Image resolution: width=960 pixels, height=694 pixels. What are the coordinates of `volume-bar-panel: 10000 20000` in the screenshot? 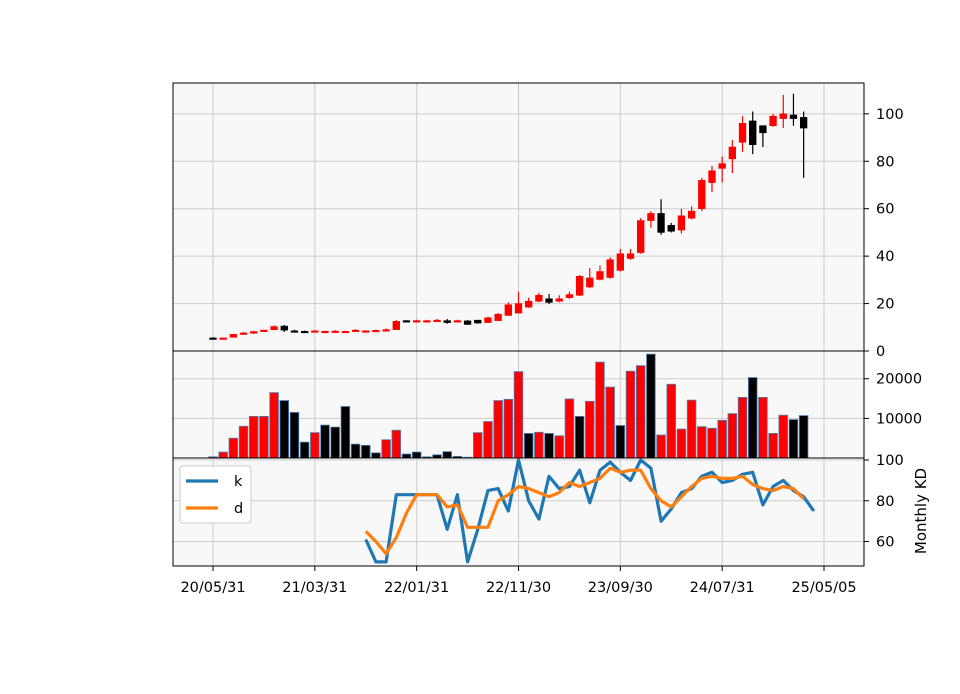 It's located at (547, 404).